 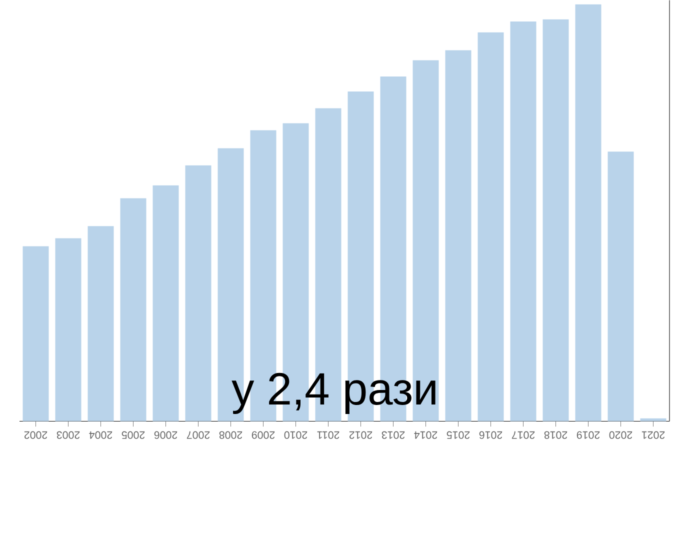 What do you see at coordinates (653, 435) in the screenshot?
I see `x-tick-label: 2021` at bounding box center [653, 435].